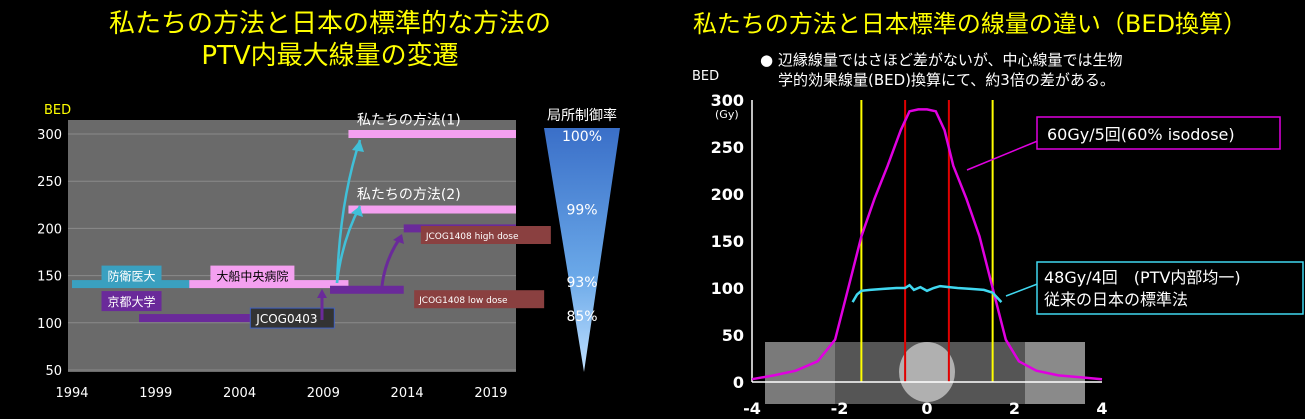  I want to click on right-ytick-label: 100, so click(727, 288).